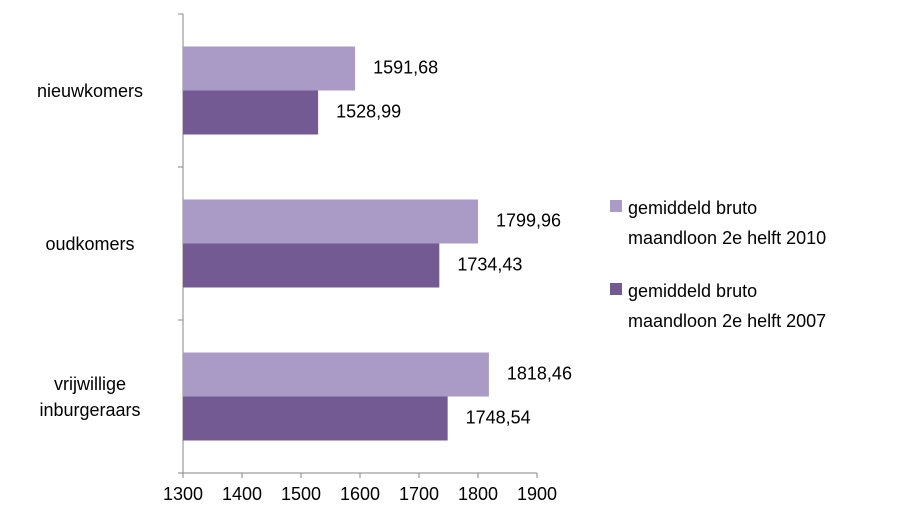 Image resolution: width=906 pixels, height=519 pixels. I want to click on y-tick-label: nieuwkomers, so click(90, 90).